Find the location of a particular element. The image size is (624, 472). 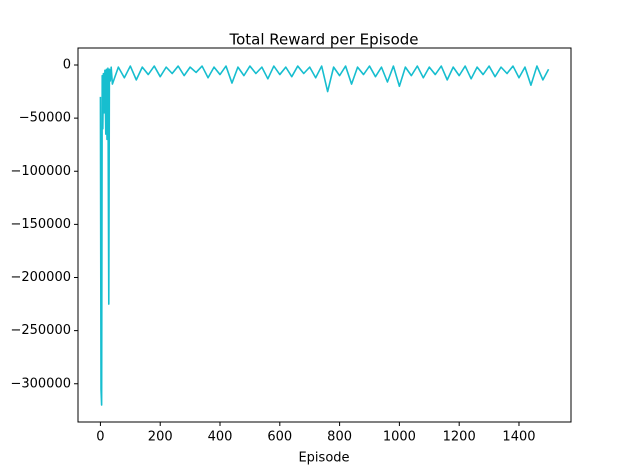

x-tick-label: 1000 is located at coordinates (399, 437).